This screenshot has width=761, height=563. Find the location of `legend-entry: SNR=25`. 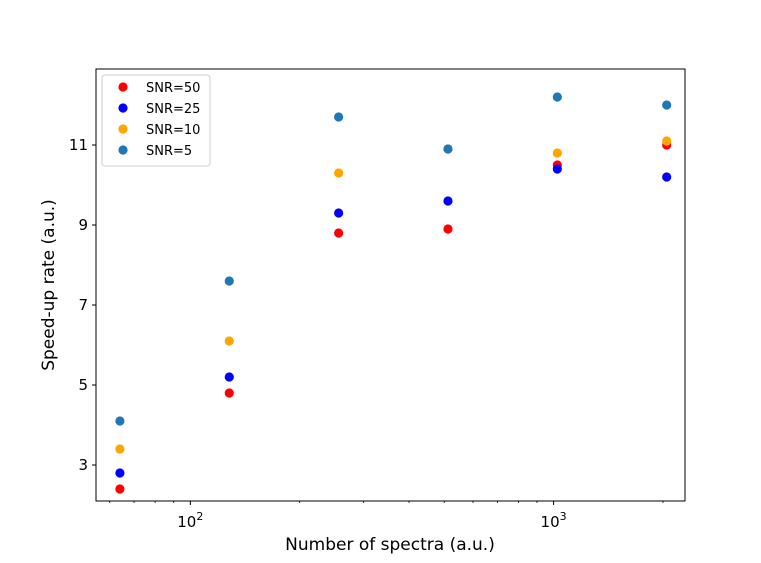

legend-entry: SNR=25 is located at coordinates (173, 109).